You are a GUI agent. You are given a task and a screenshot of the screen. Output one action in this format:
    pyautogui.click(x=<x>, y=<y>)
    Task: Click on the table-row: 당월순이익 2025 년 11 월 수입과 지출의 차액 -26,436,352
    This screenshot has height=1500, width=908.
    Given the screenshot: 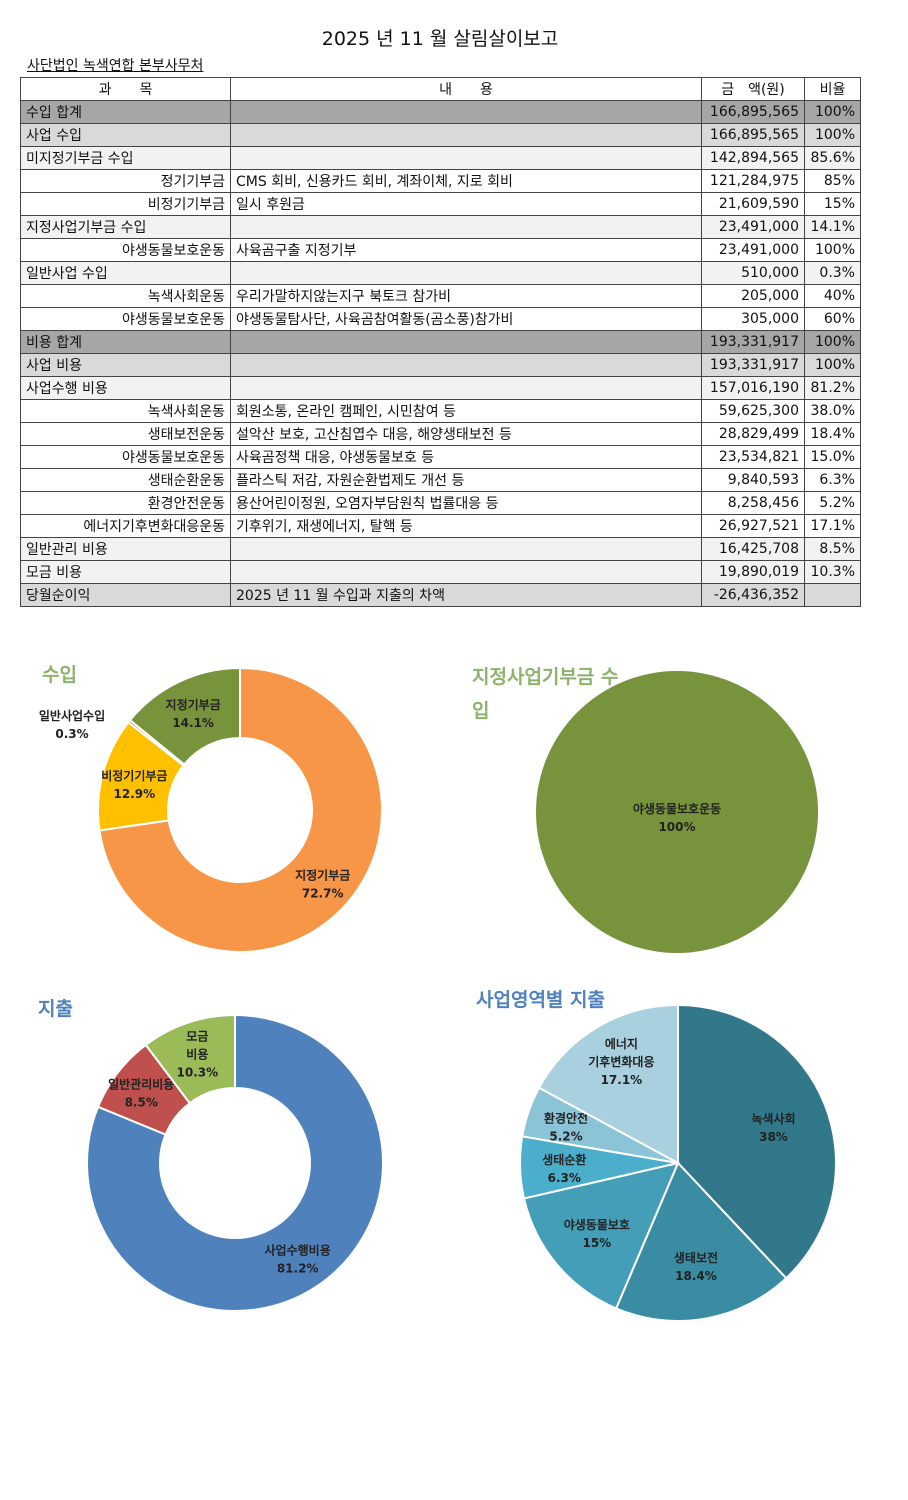 What is the action you would take?
    pyautogui.click(x=440, y=595)
    